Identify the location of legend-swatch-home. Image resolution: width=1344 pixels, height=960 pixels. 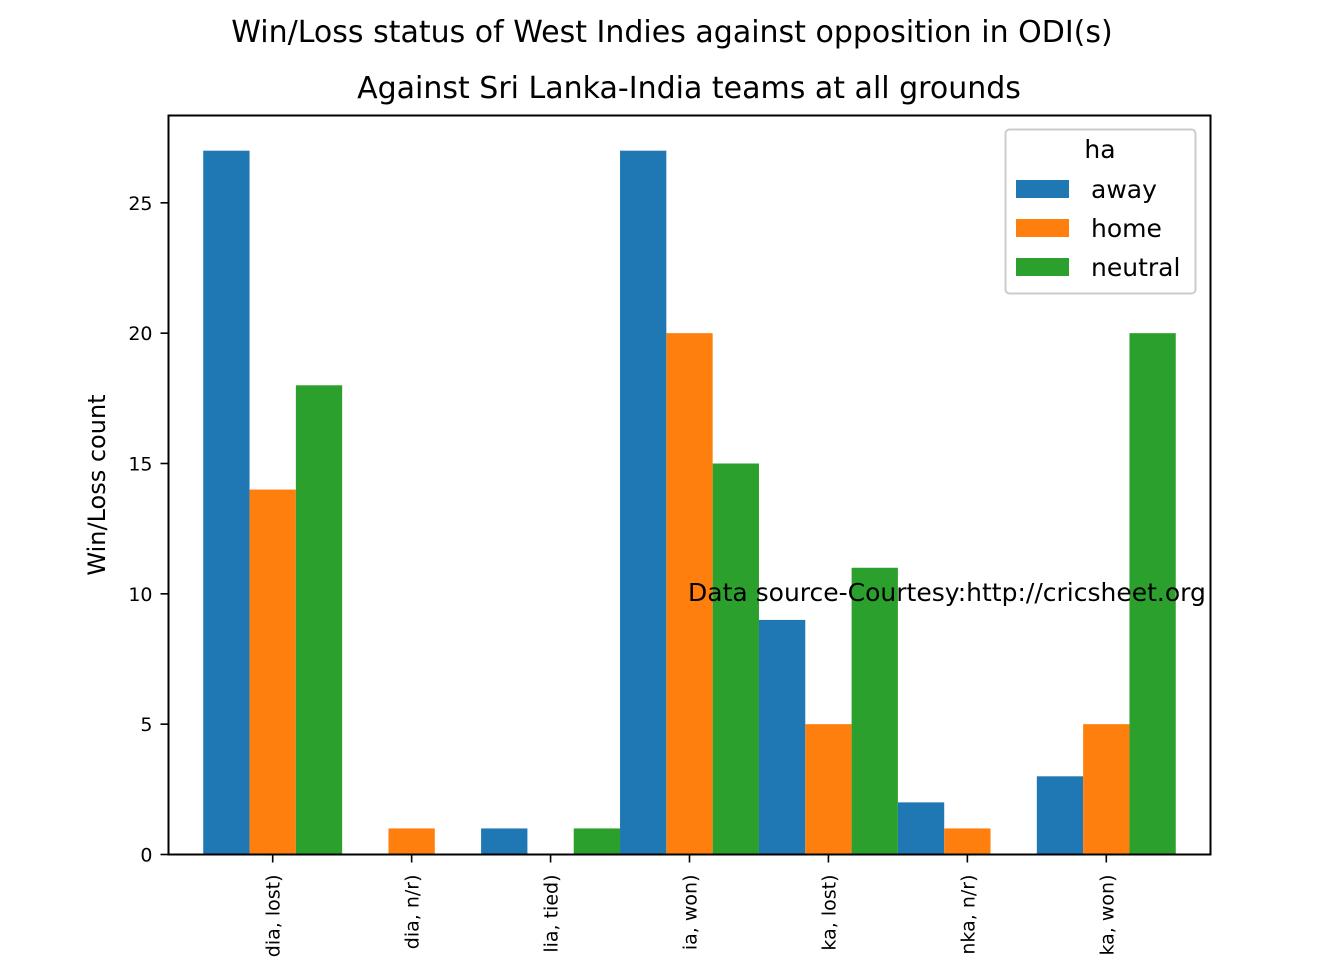
(1042, 228).